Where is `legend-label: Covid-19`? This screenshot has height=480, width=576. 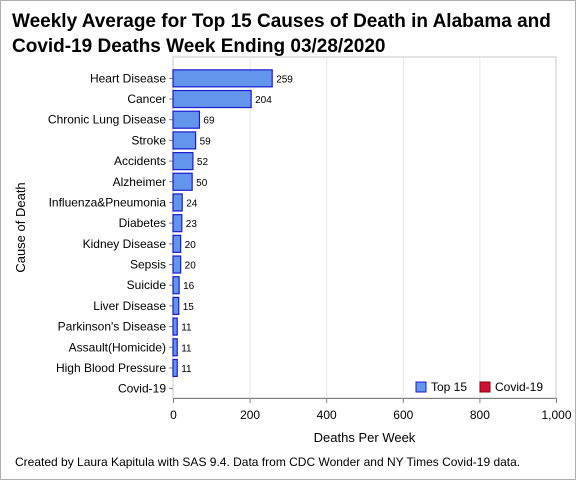 legend-label: Covid-19 is located at coordinates (519, 387).